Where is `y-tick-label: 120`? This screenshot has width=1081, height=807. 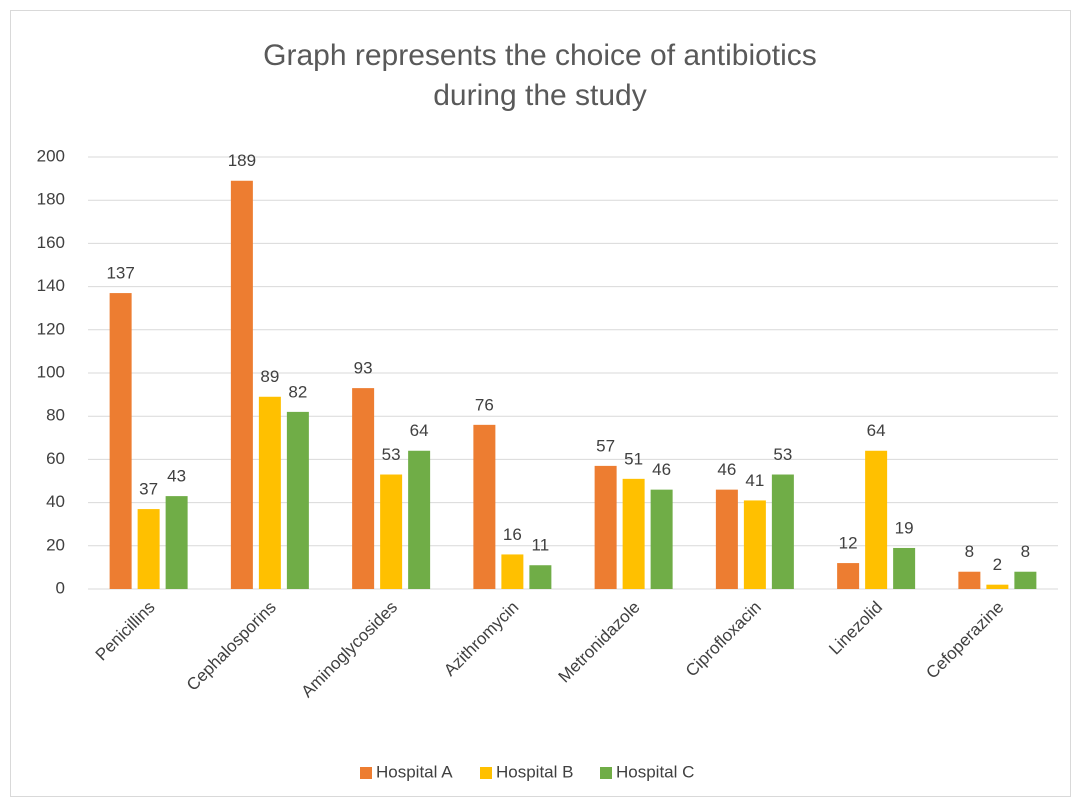 y-tick-label: 120 is located at coordinates (51, 328).